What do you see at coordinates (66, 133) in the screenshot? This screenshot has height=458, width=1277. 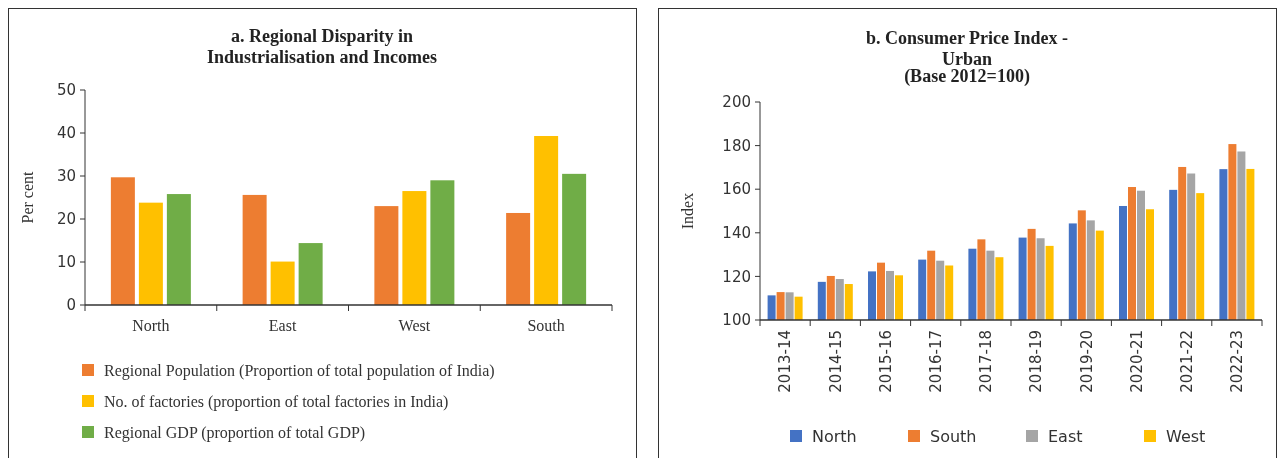 I see `y-tick-label: 40` at bounding box center [66, 133].